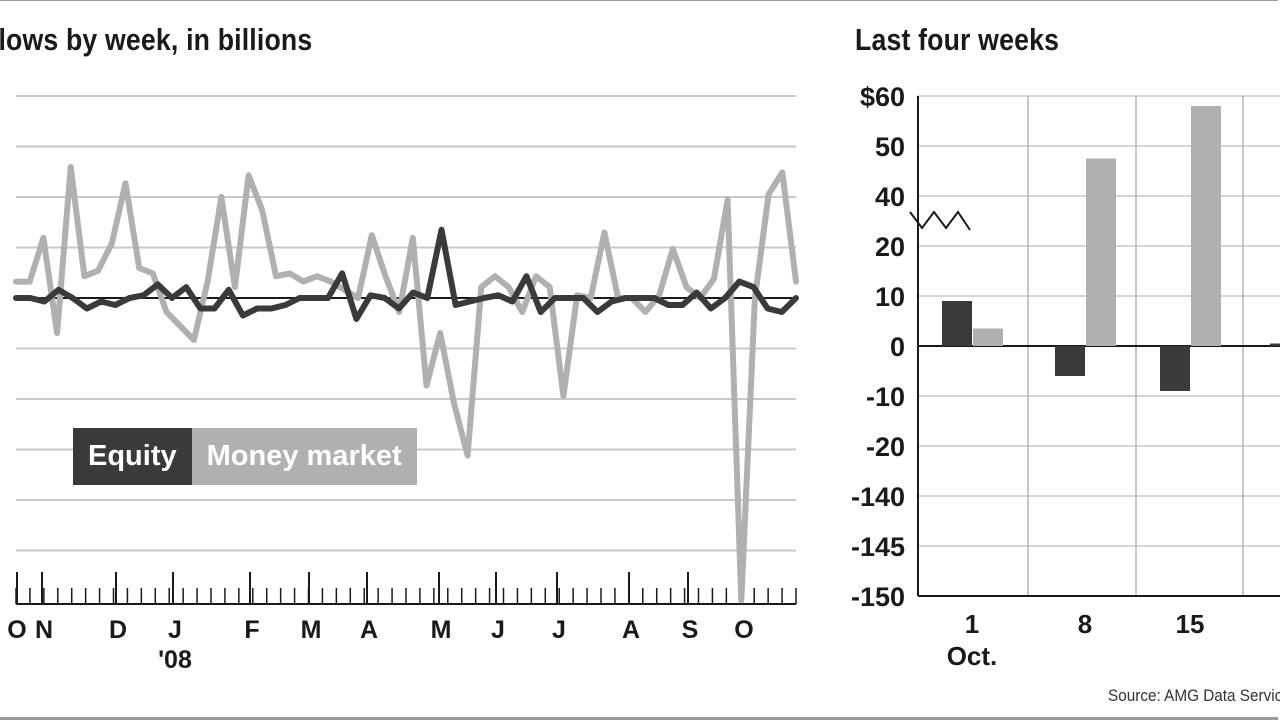 The image size is (1280, 720). Describe the element at coordinates (251, 630) in the screenshot. I see `x-tick-label: F` at that location.